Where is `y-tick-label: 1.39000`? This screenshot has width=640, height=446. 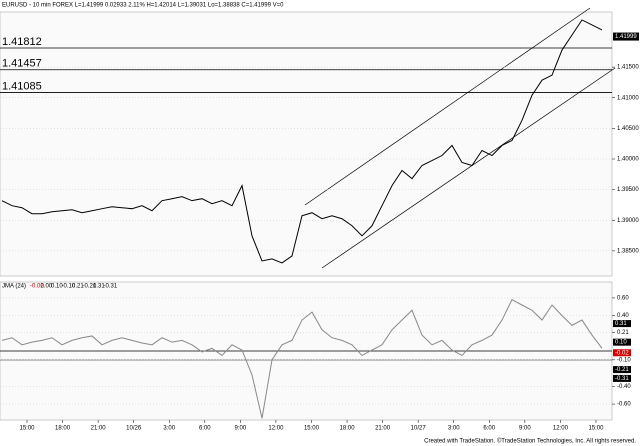 y-tick-label: 1.39000 is located at coordinates (628, 221).